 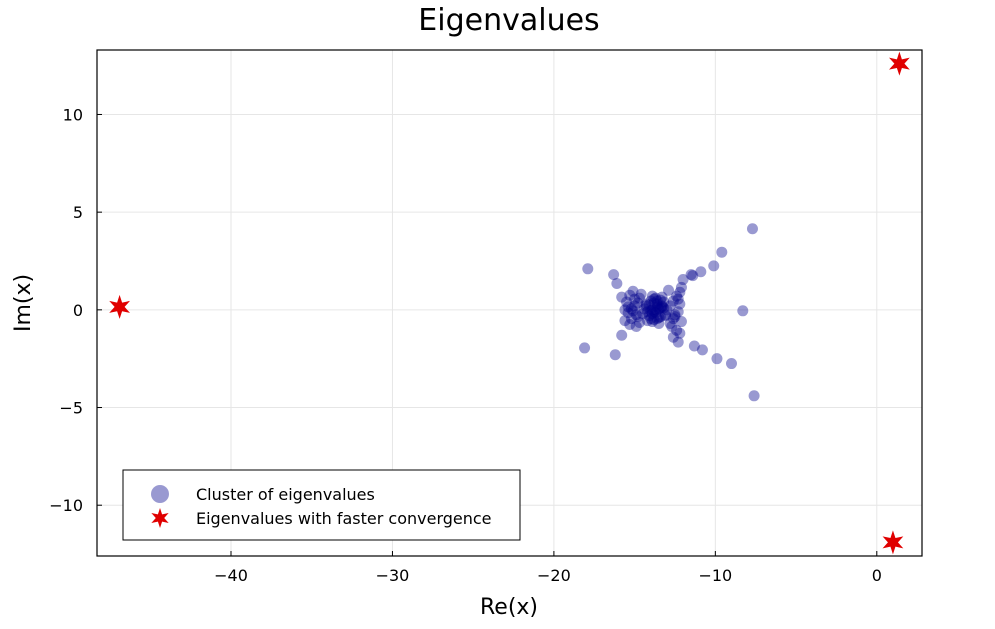 What do you see at coordinates (71, 408) in the screenshot?
I see `y-tick-label: −5` at bounding box center [71, 408].